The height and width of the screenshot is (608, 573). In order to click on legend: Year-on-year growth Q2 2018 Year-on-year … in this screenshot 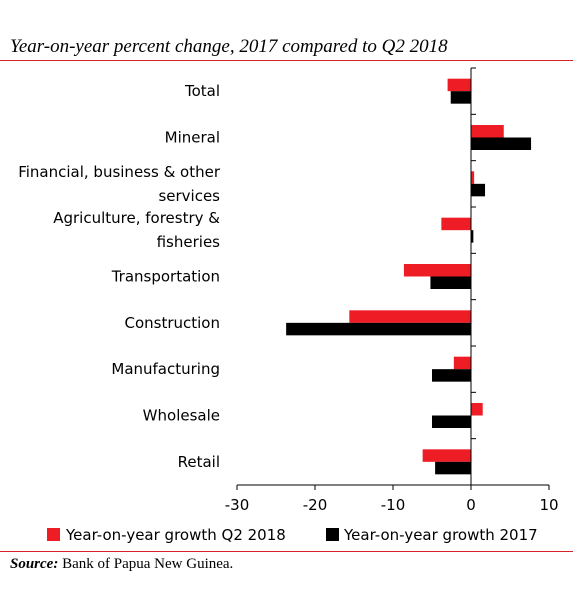, I will do `click(292, 535)`.